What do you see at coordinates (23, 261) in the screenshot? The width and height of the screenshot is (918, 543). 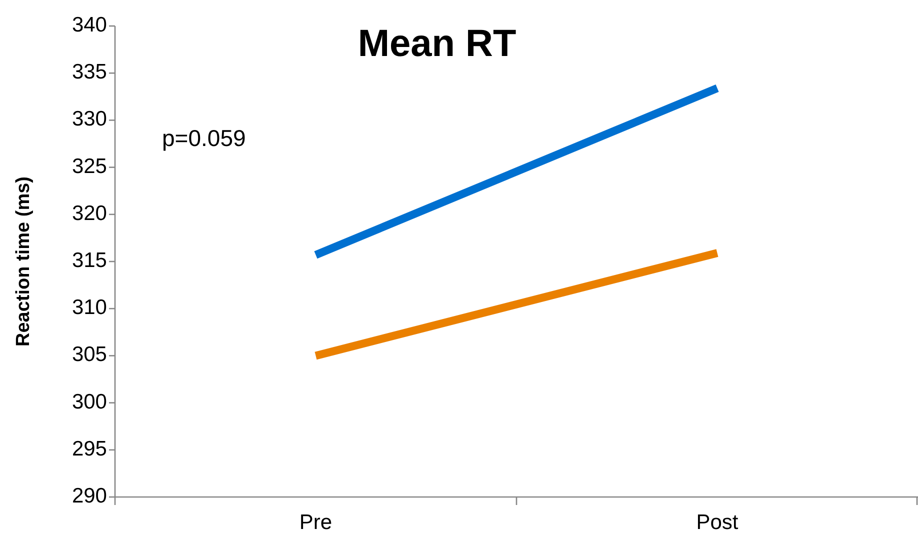 I see `y-axis-title: Reaction time (ms)` at bounding box center [23, 261].